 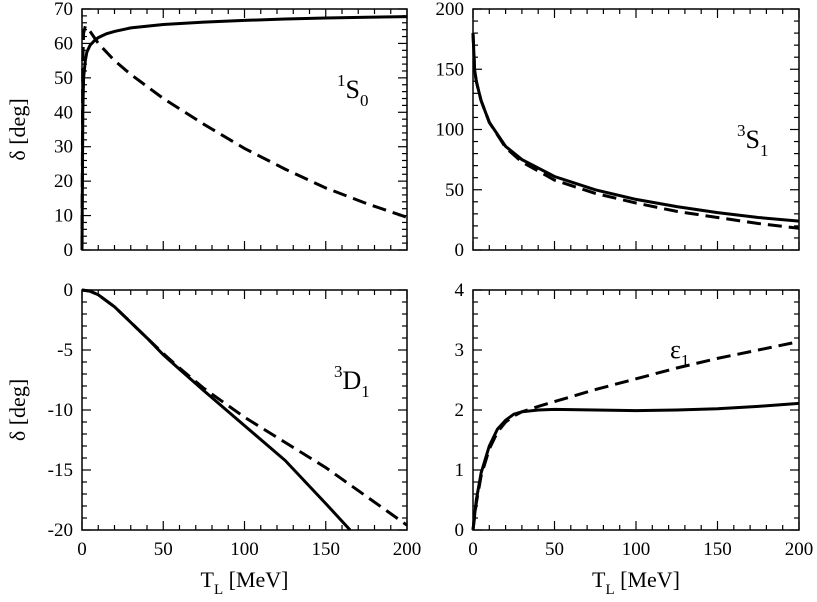 I want to click on y-tick-label: -15, so click(x=60, y=470).